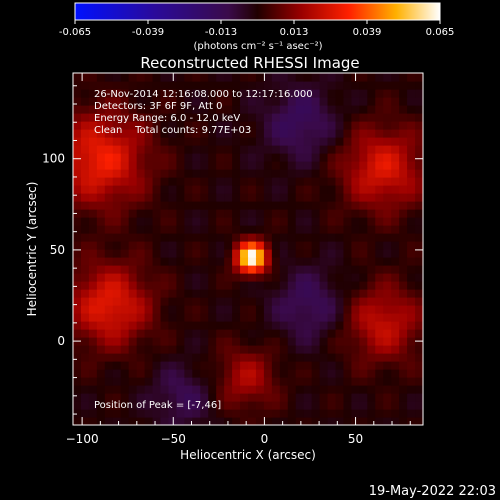 Image resolution: width=500 pixels, height=500 pixels. Describe the element at coordinates (61, 341) in the screenshot. I see `y-tick-label: 0` at that location.